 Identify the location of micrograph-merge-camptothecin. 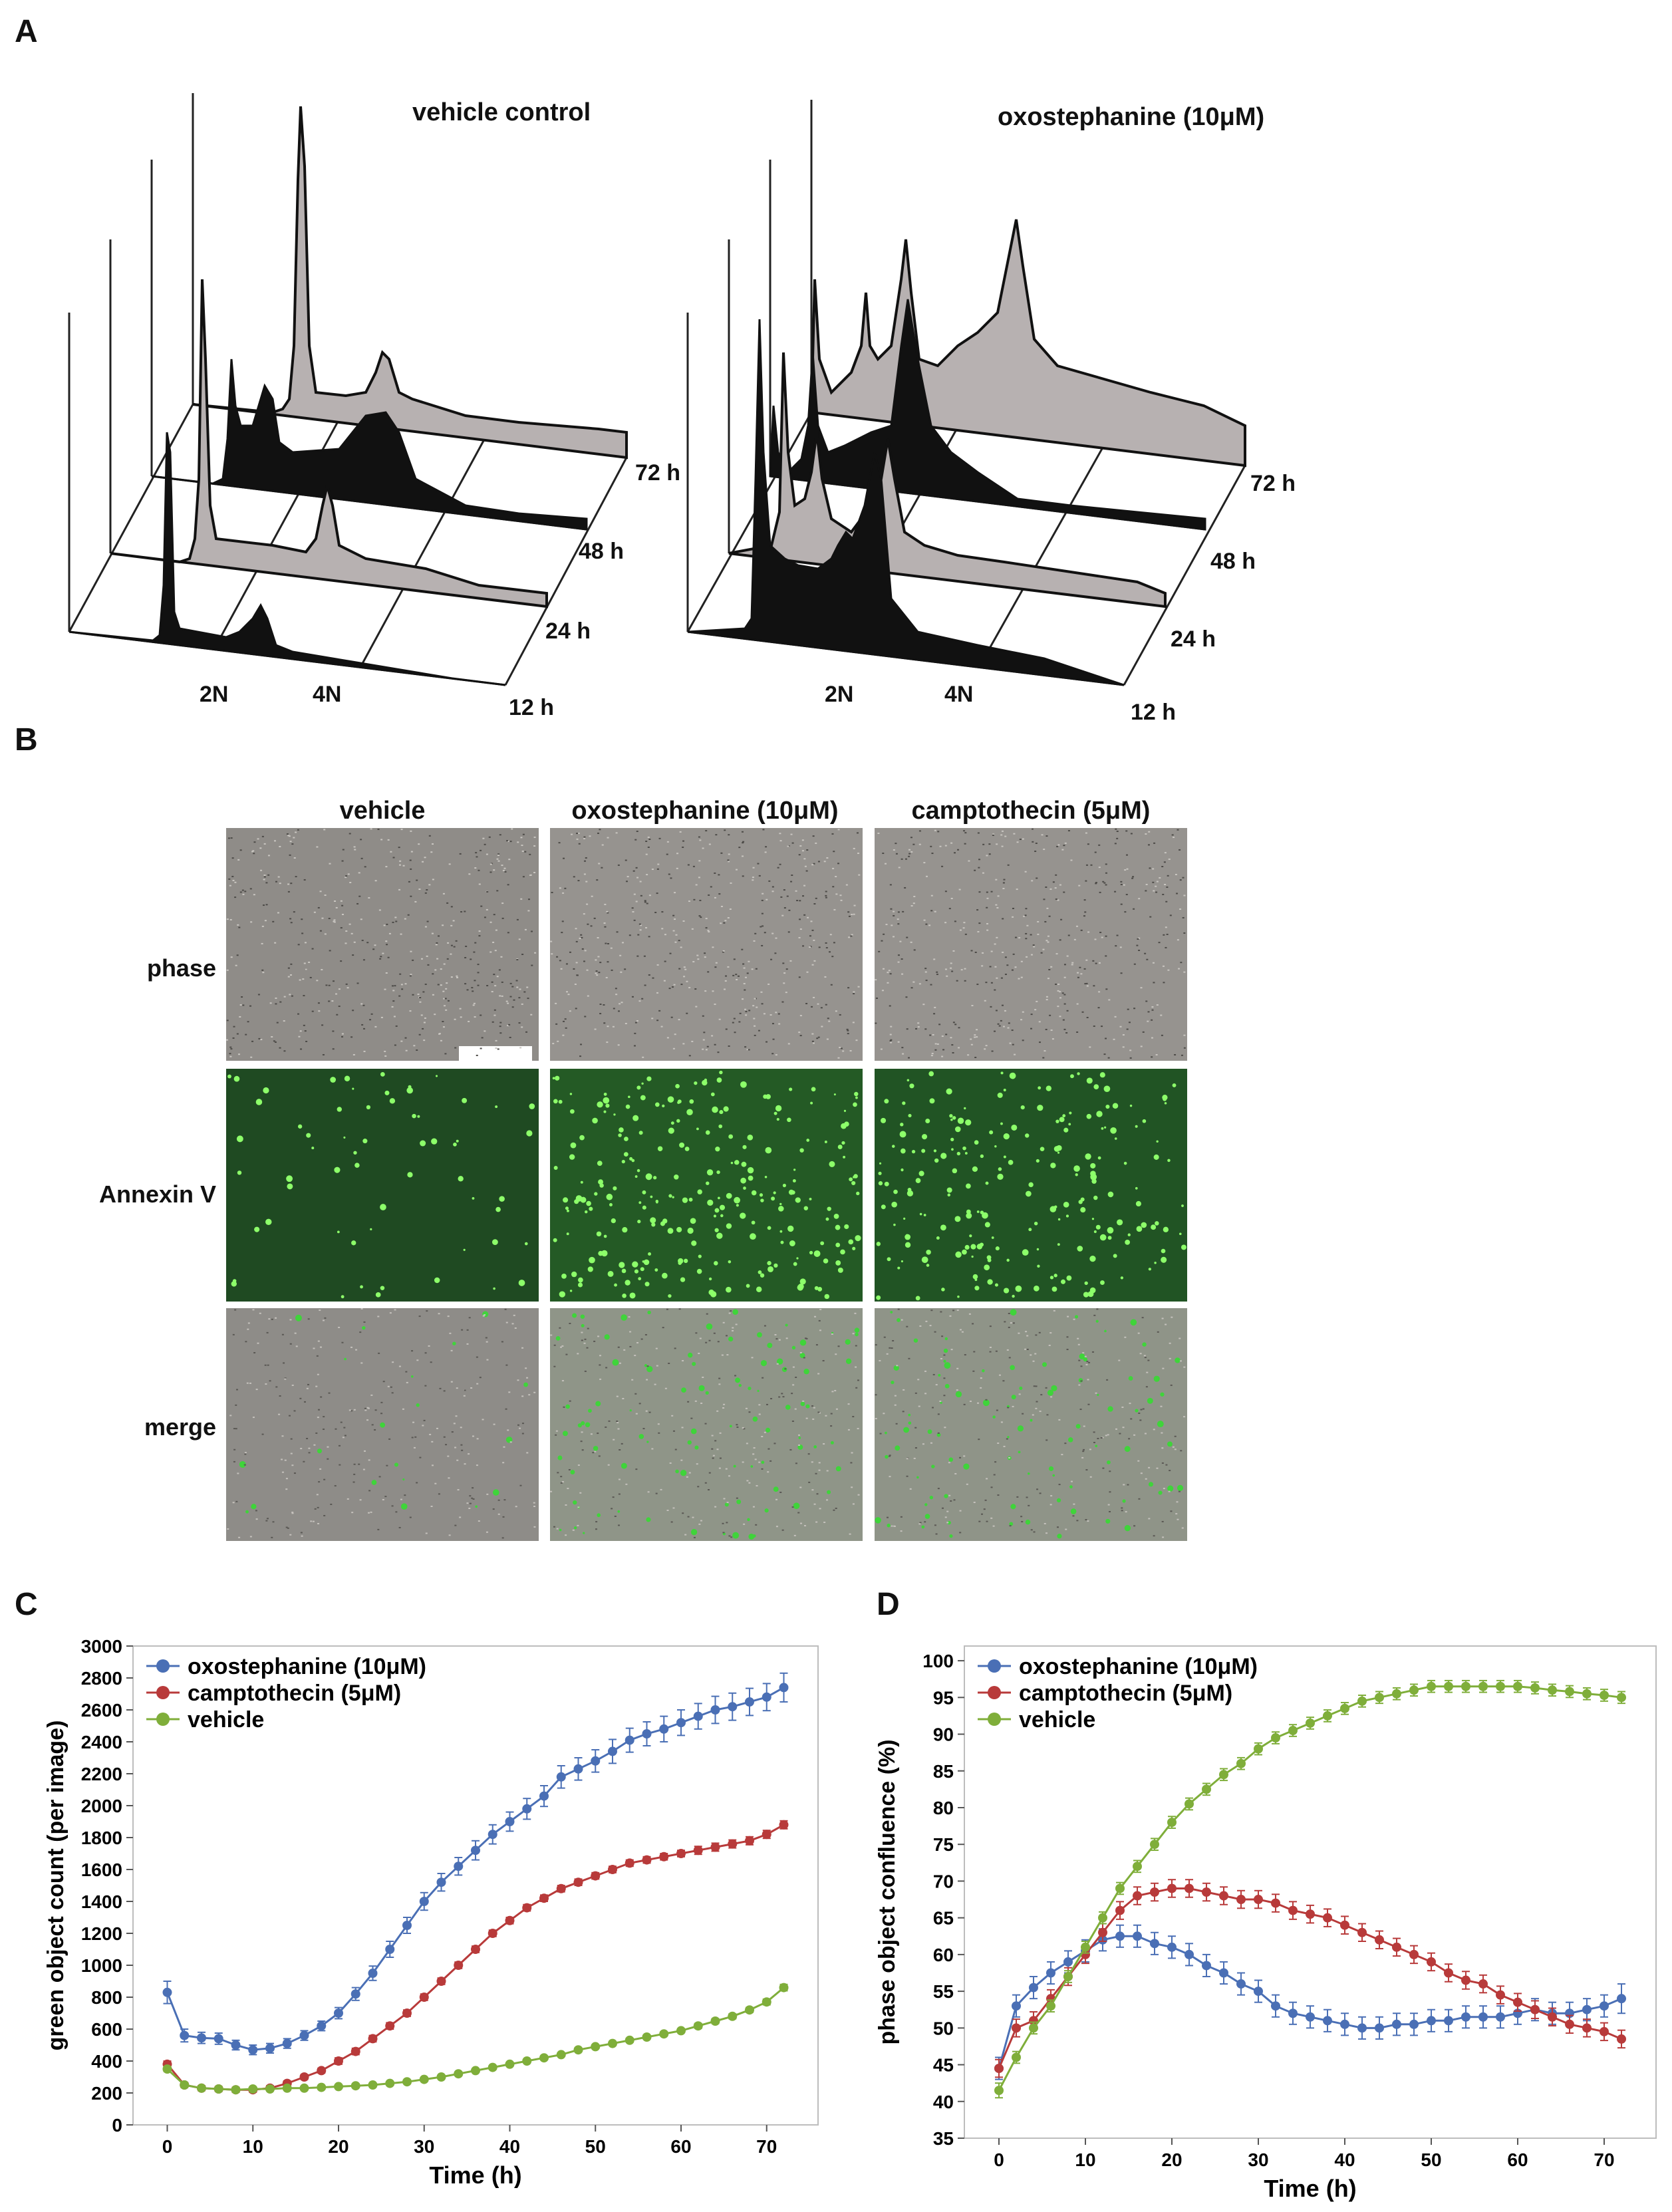
(1031, 1425).